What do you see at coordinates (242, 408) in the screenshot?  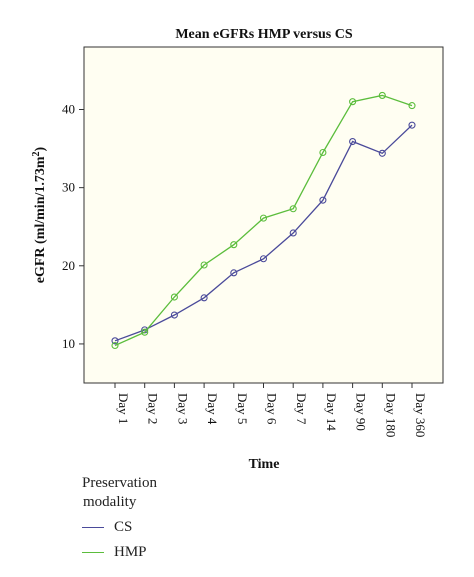 I see `x-tick-label-4: Day 5` at bounding box center [242, 408].